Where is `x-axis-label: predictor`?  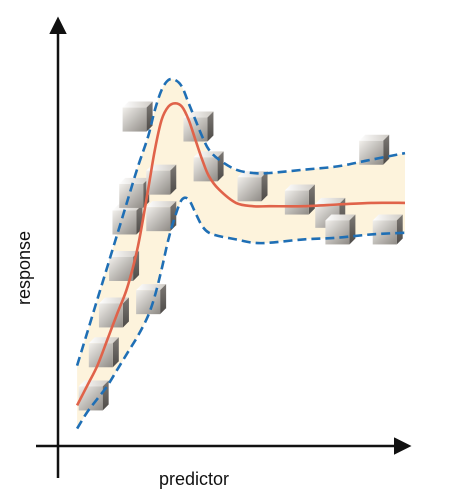
x-axis-label: predictor is located at coordinates (194, 479).